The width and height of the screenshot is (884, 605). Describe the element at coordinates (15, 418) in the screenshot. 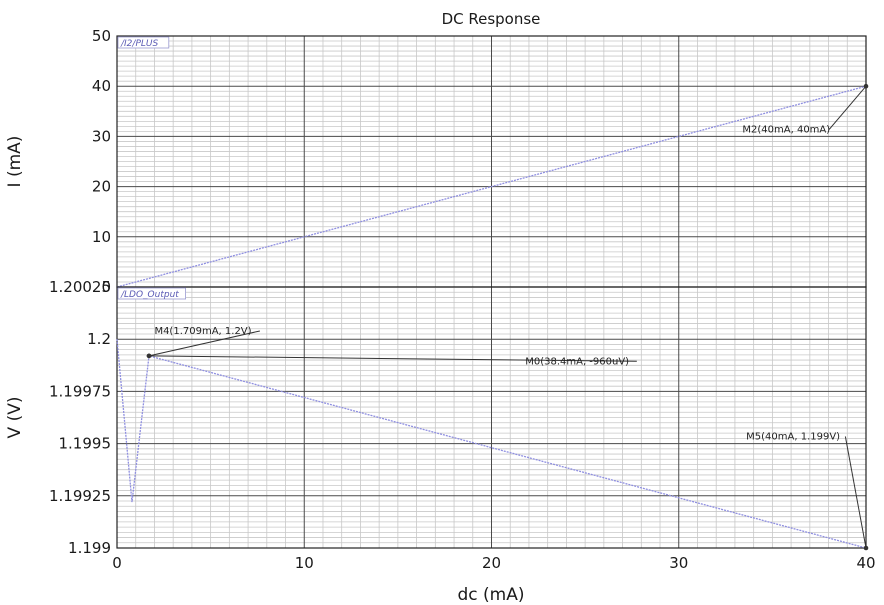

I see `y-axis-label: V (V)` at that location.